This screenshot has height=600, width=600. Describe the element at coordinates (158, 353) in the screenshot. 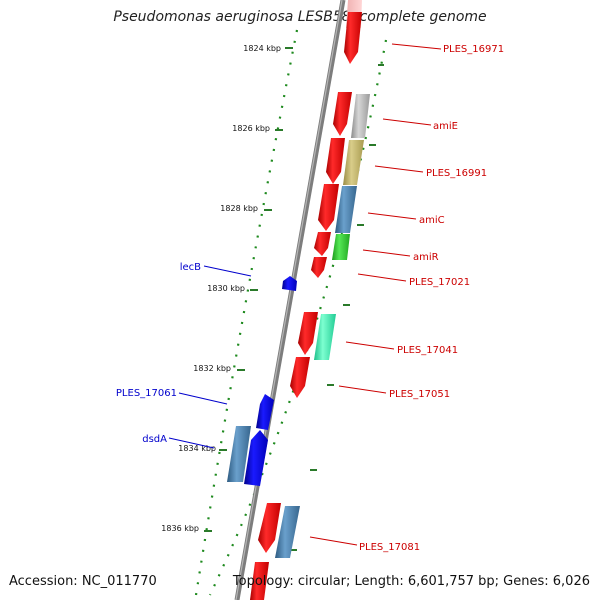

I see `gene-labels-left: lecB PLES_17061 dsdA` at that location.